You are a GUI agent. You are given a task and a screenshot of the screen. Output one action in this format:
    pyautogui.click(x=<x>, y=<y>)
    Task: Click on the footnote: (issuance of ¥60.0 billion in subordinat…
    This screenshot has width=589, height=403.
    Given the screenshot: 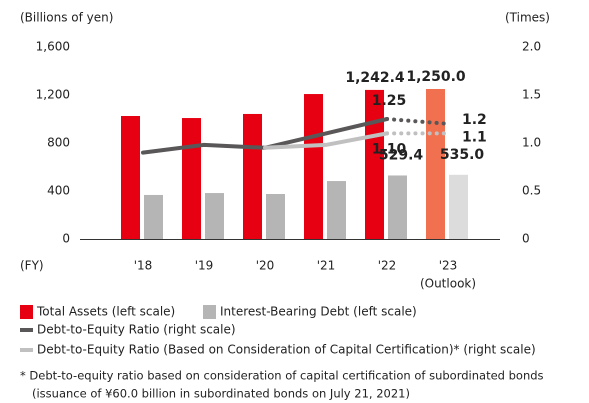 What is the action you would take?
    pyautogui.click(x=221, y=394)
    